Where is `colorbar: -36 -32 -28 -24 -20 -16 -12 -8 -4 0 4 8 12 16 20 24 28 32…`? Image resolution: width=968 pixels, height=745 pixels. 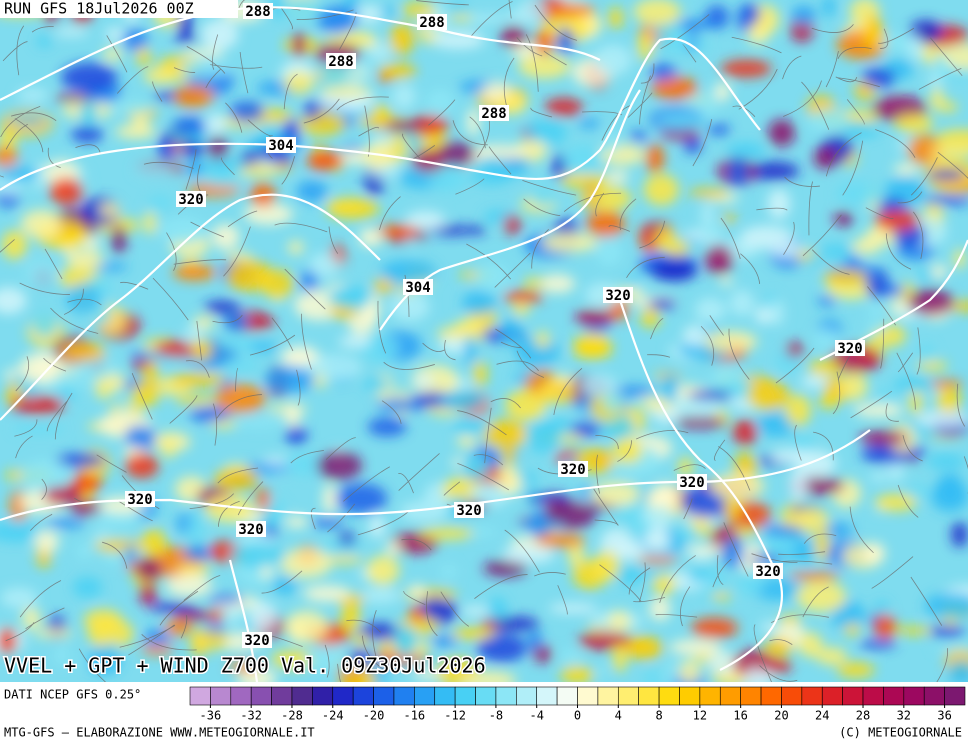 colorbar: -36 -32 -28 -24 -20 -16 -12 -8 -4 0 4 8 12 16 20 24 28 32… is located at coordinates (577, 704).